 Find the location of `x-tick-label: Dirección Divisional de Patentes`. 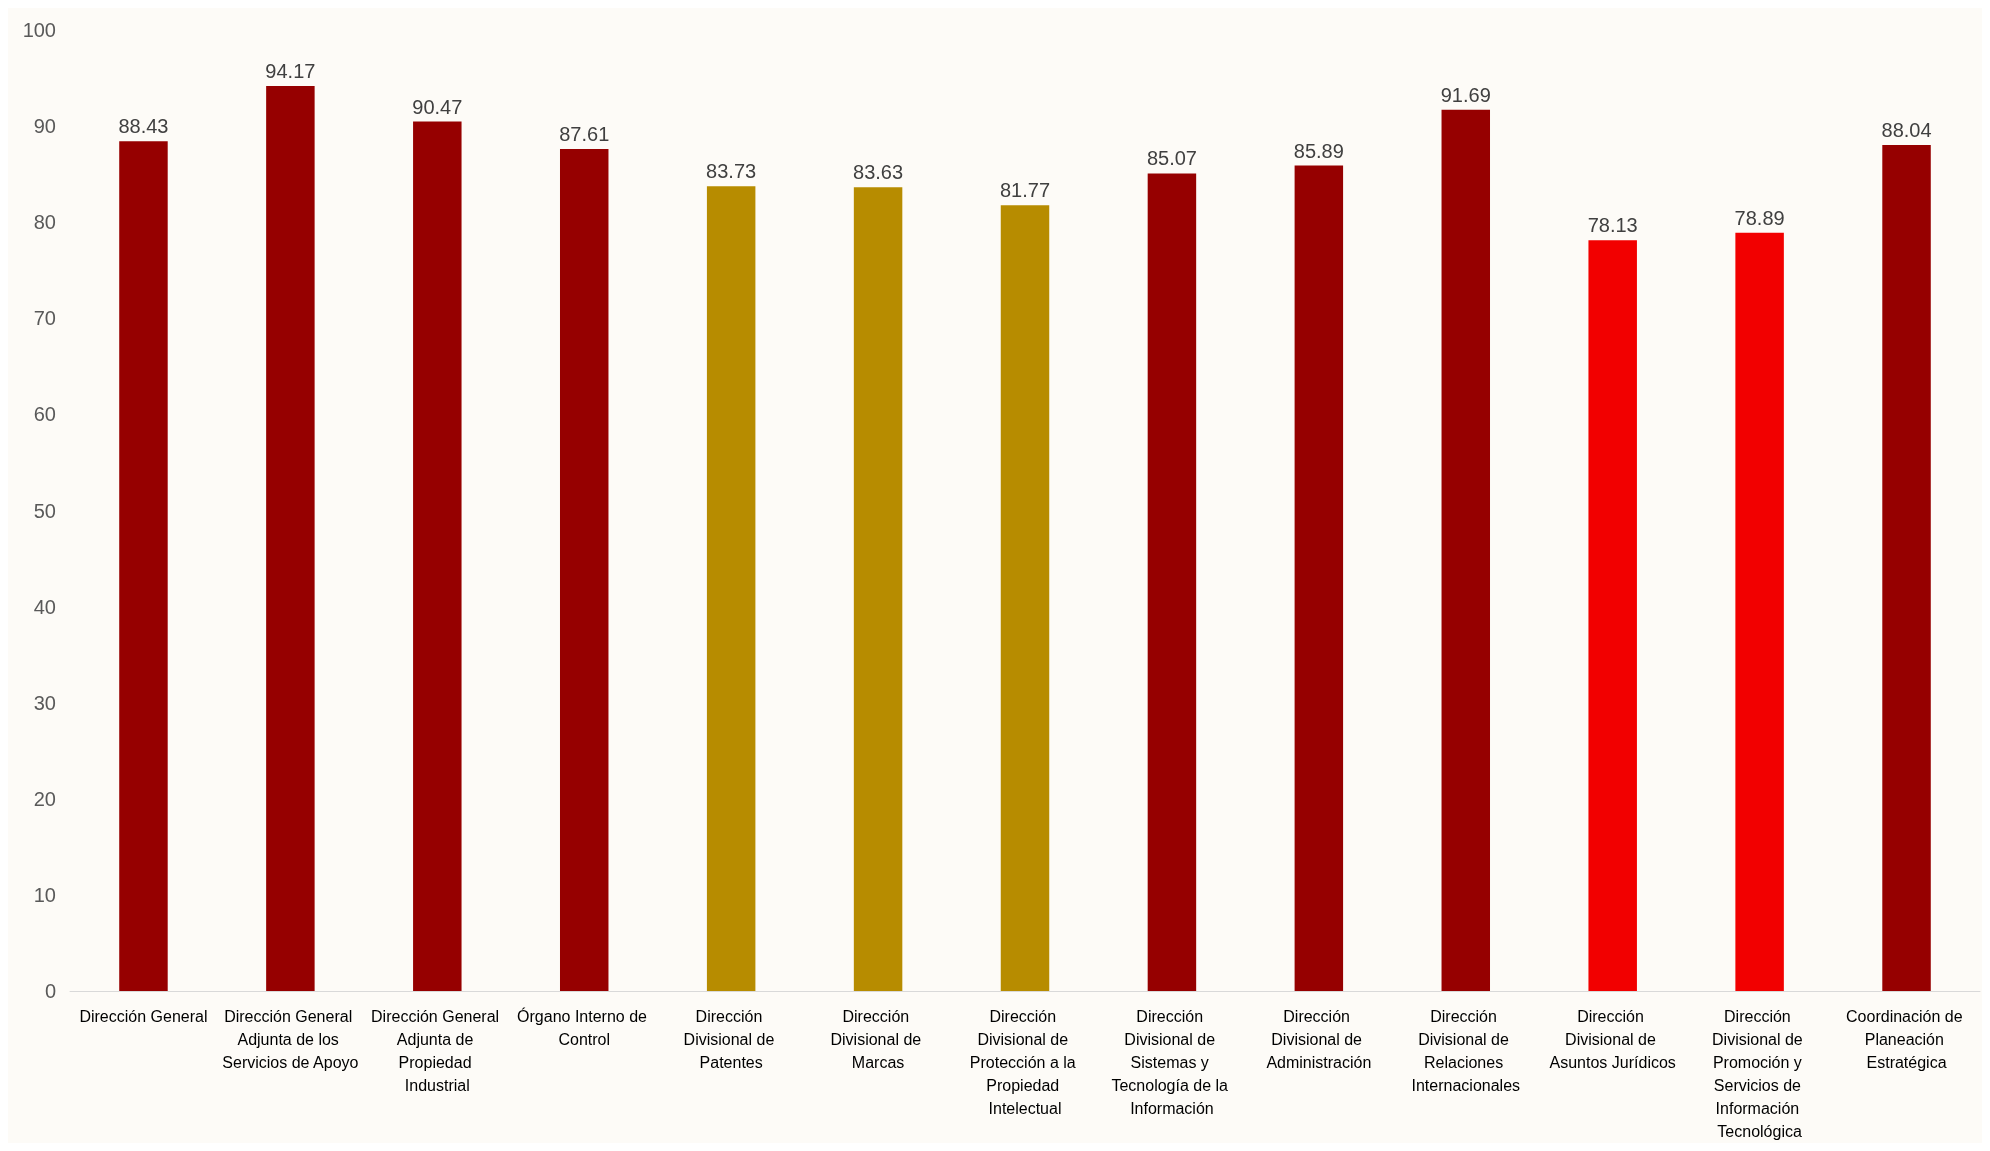

x-tick-label: Dirección Divisional de Patentes is located at coordinates (731, 1039).